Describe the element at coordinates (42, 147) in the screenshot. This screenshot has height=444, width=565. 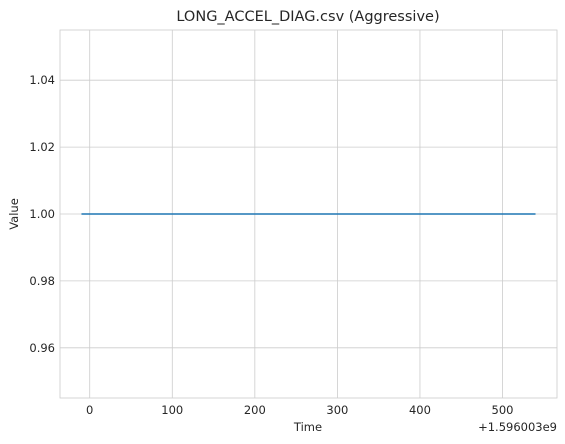
I see `y-tick-label: 1.02` at that location.